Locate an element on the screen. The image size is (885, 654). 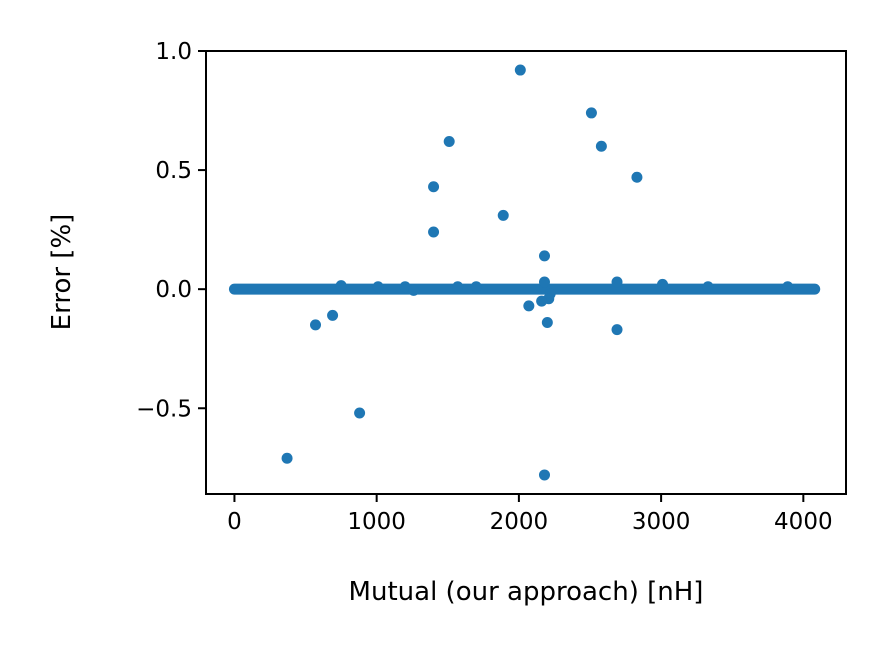
x-tick-label: 1000 is located at coordinates (376, 522).